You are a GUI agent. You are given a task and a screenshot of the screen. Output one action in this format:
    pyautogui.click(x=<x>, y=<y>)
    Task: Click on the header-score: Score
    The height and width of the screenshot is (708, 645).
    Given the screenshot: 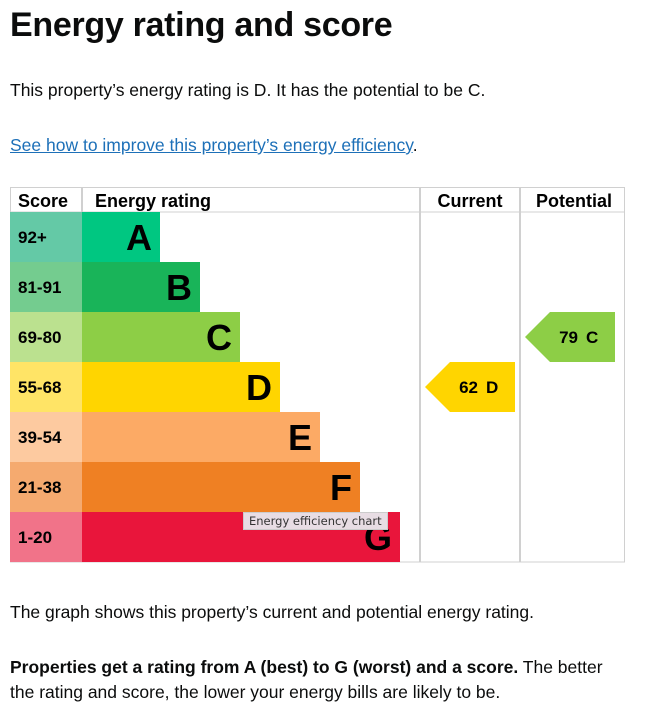 What is the action you would take?
    pyautogui.click(x=43, y=201)
    